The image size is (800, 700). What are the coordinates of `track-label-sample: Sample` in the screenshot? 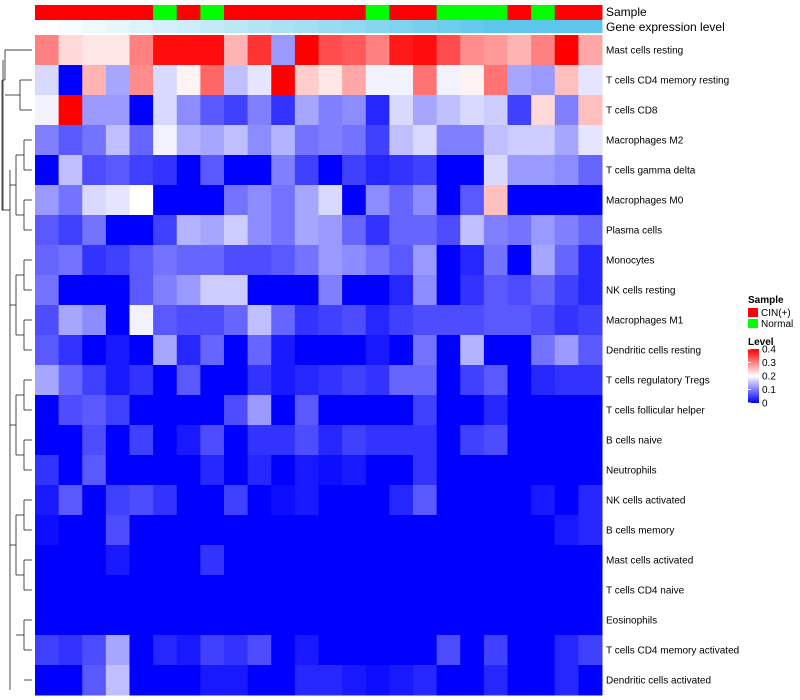 It's located at (626, 12).